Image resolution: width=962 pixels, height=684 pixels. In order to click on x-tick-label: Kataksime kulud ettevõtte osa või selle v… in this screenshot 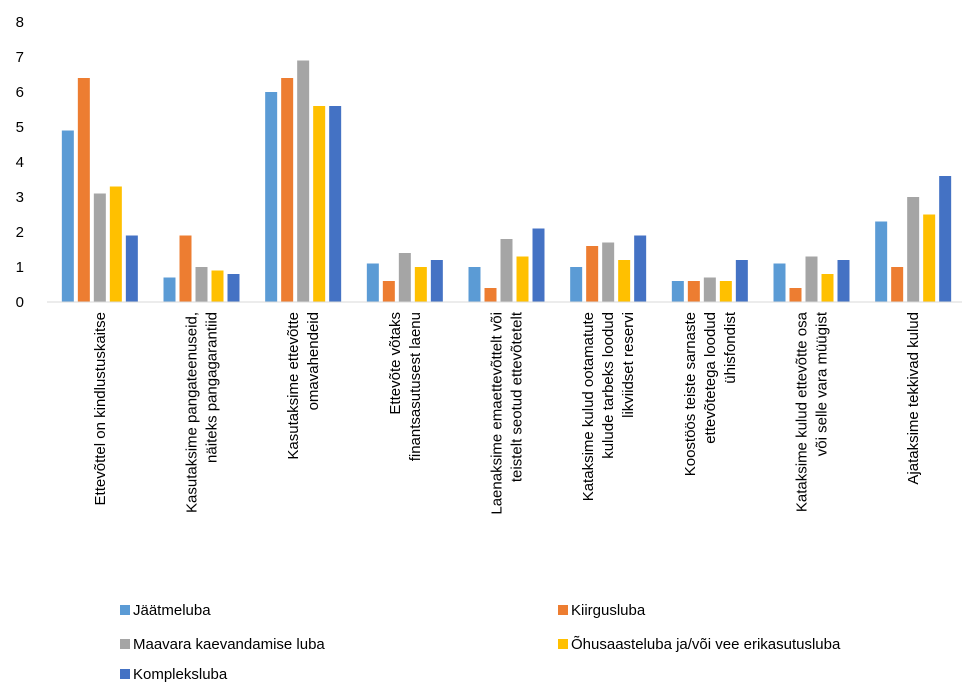, I will do `click(812, 411)`.